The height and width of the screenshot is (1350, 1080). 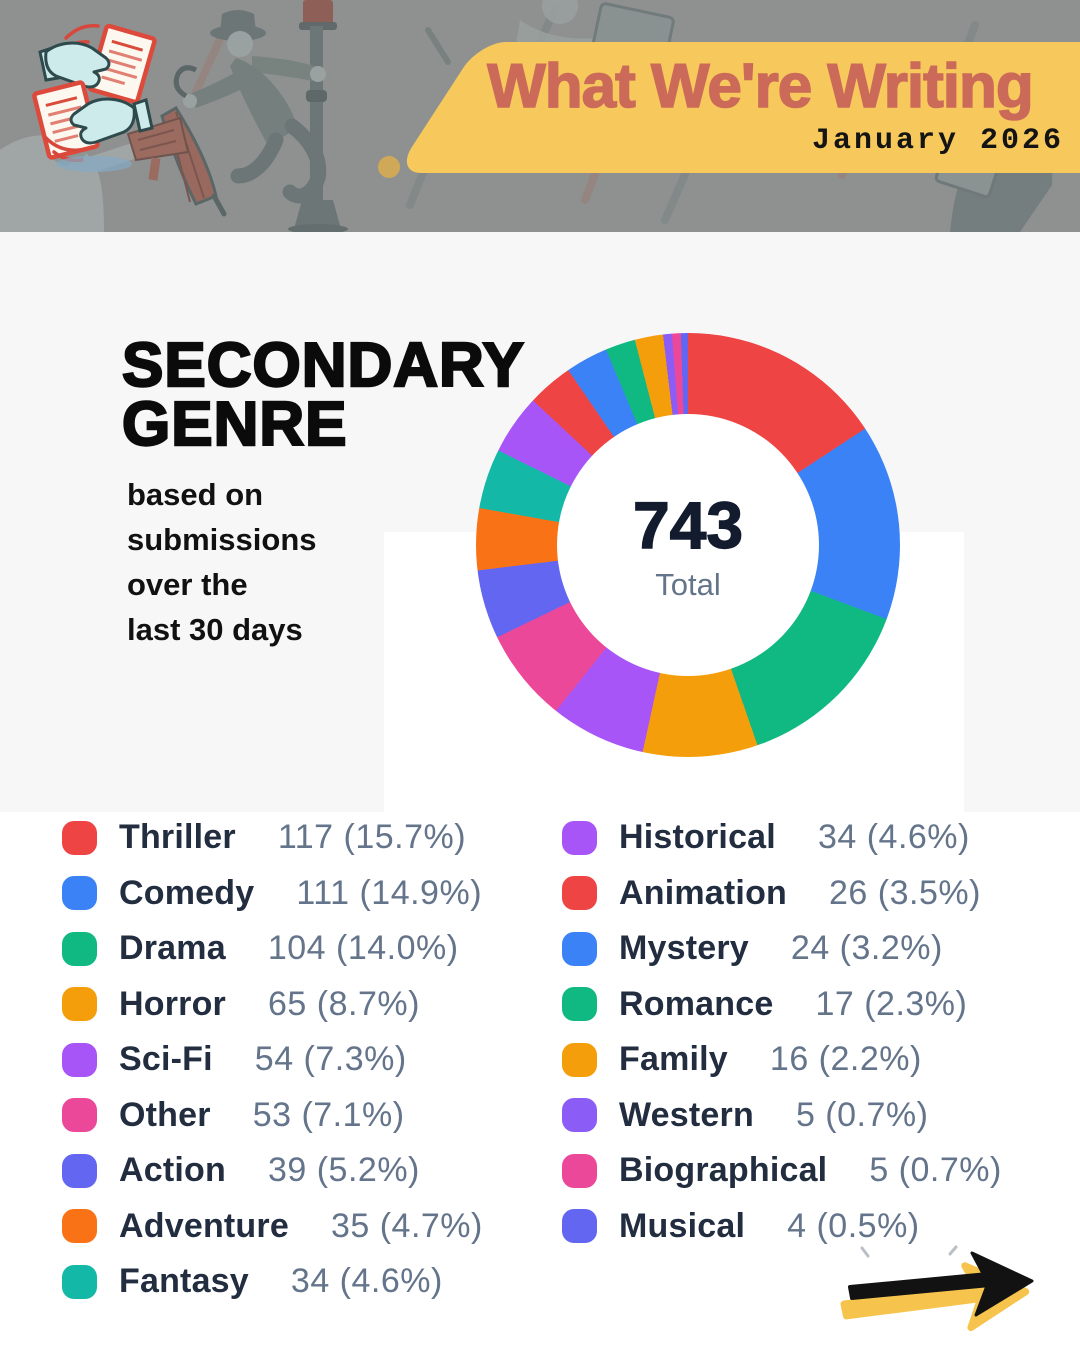 What do you see at coordinates (866, 948) in the screenshot?
I see `legend-value: 24 (3.2%)` at bounding box center [866, 948].